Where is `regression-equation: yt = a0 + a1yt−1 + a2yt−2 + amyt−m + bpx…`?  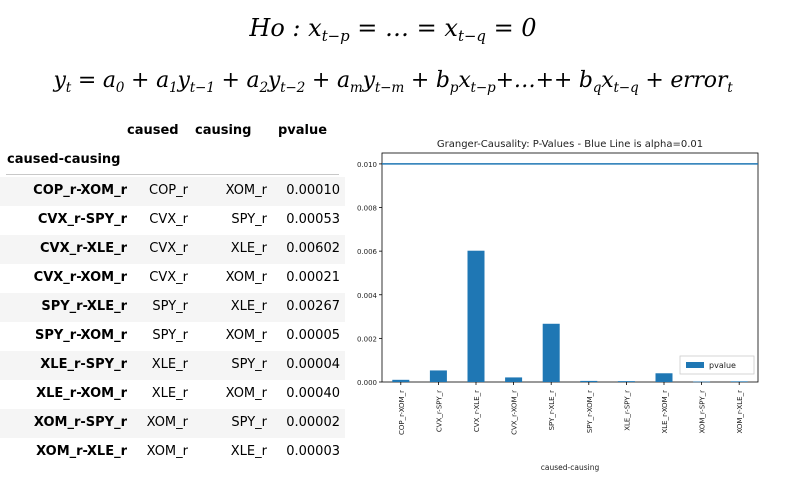 regression-equation: yt = a0 + a1yt−1 + a2yt−2 + amyt−m + bpx… is located at coordinates (393, 82).